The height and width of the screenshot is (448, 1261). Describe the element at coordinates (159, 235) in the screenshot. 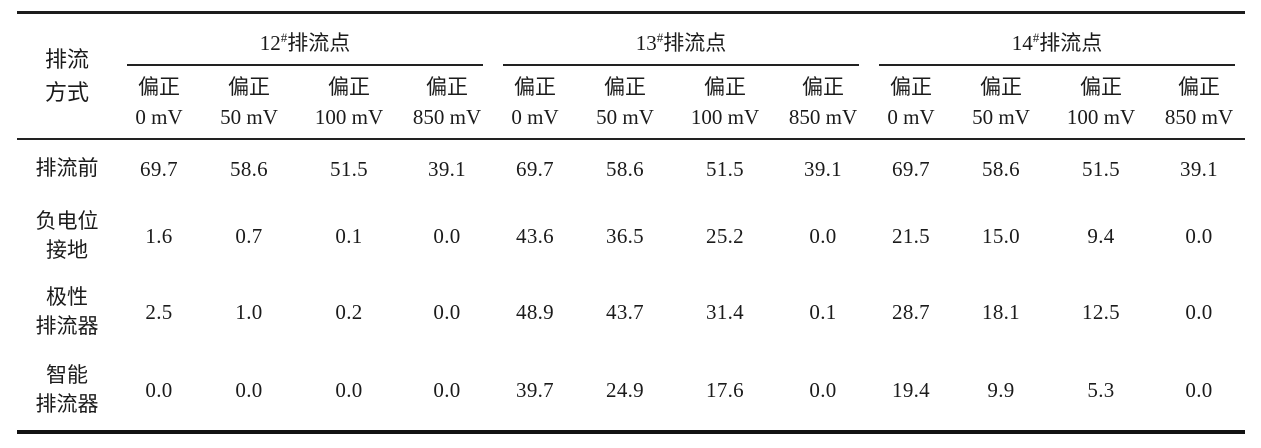

I see `table-cell: 1.6` at that location.